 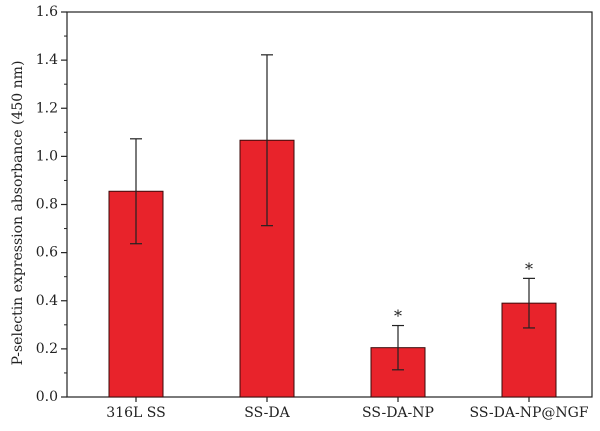 What do you see at coordinates (47, 253) in the screenshot?
I see `y-tick-label: 0.6` at bounding box center [47, 253].